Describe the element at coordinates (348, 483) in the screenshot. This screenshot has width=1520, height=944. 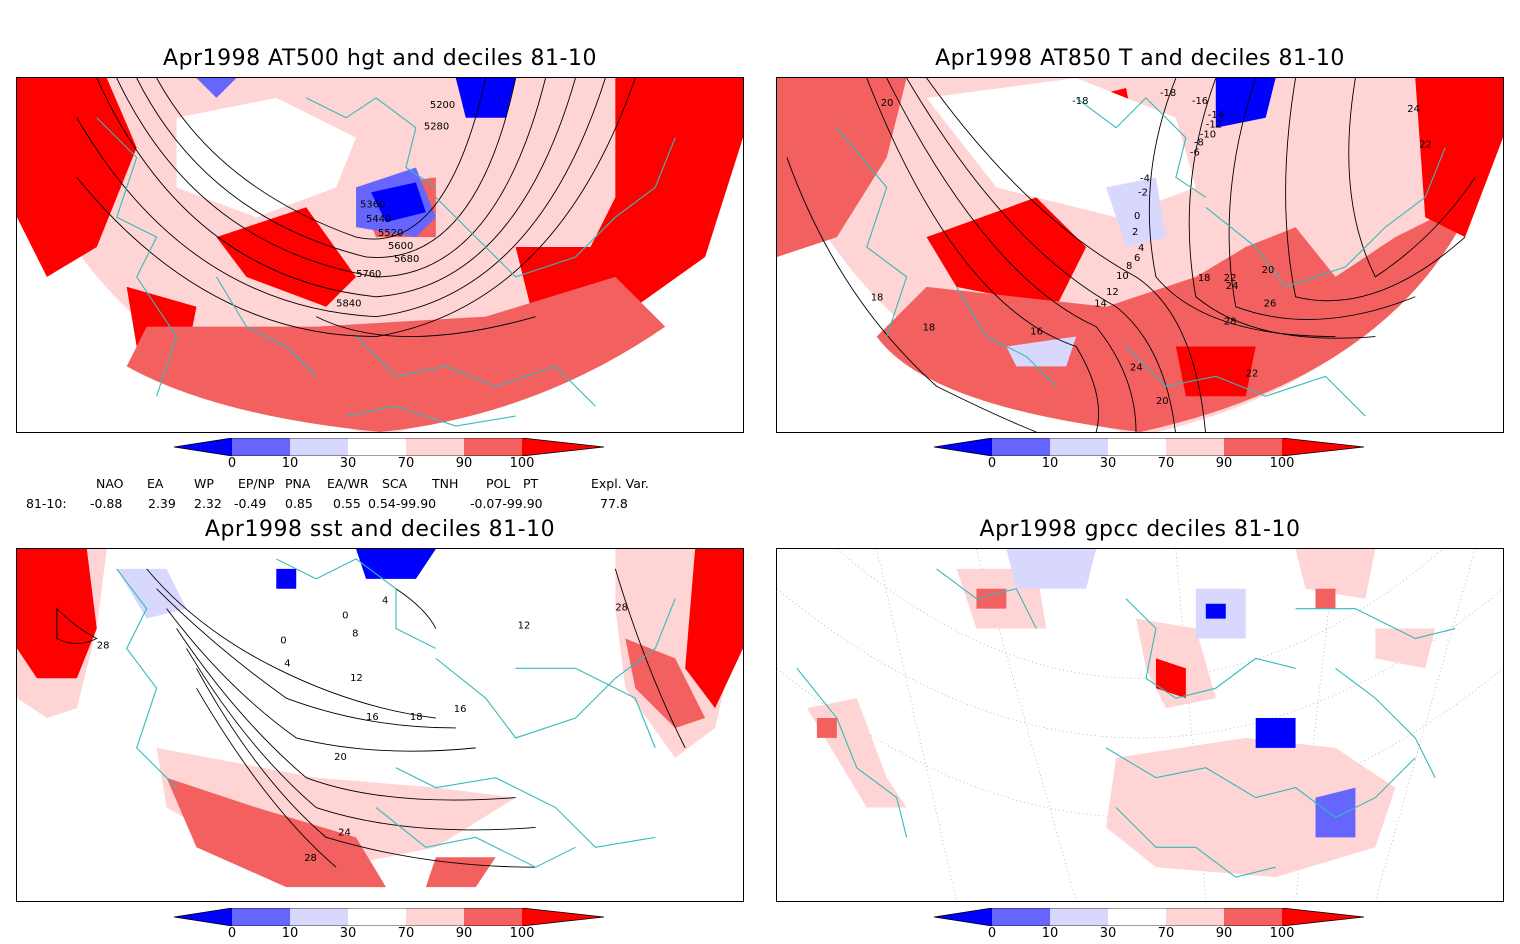
I see `index-header: EA/WR` at that location.